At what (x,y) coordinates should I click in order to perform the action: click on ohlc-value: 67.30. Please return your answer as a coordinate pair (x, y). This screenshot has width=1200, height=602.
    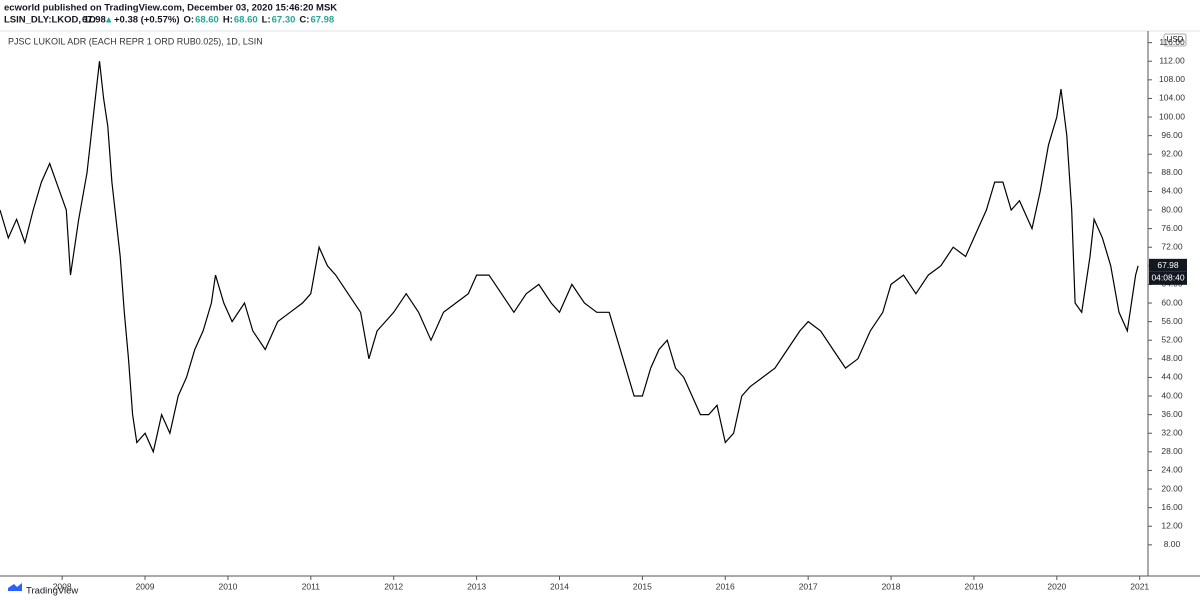
    Looking at the image, I should click on (284, 20).